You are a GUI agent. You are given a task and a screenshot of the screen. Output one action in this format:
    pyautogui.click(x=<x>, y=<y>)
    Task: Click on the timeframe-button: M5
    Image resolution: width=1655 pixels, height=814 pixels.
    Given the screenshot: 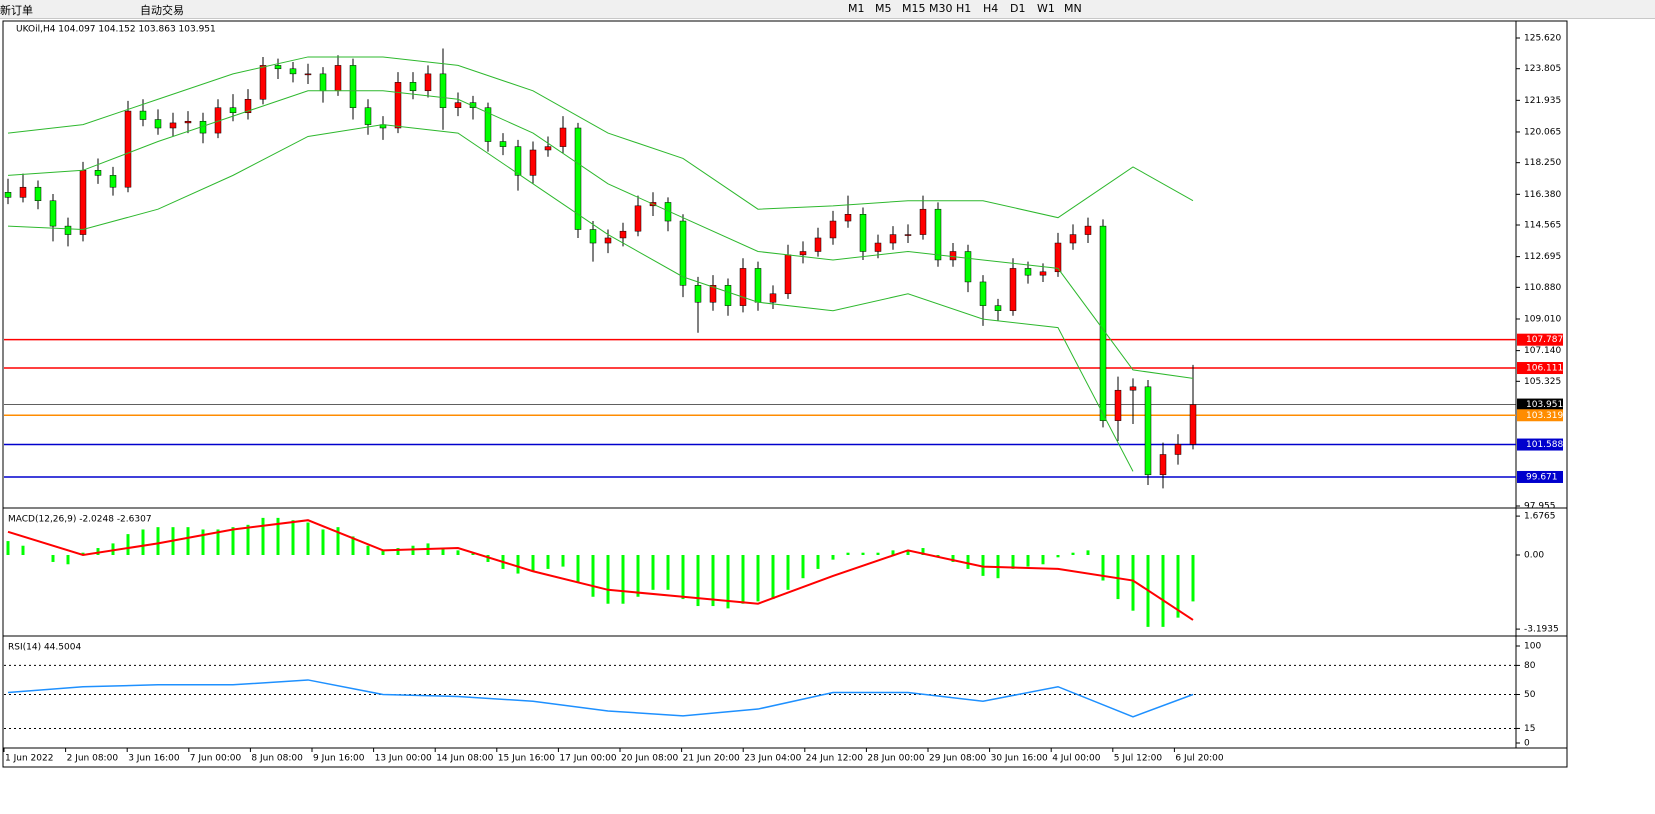 What is the action you would take?
    pyautogui.click(x=883, y=8)
    